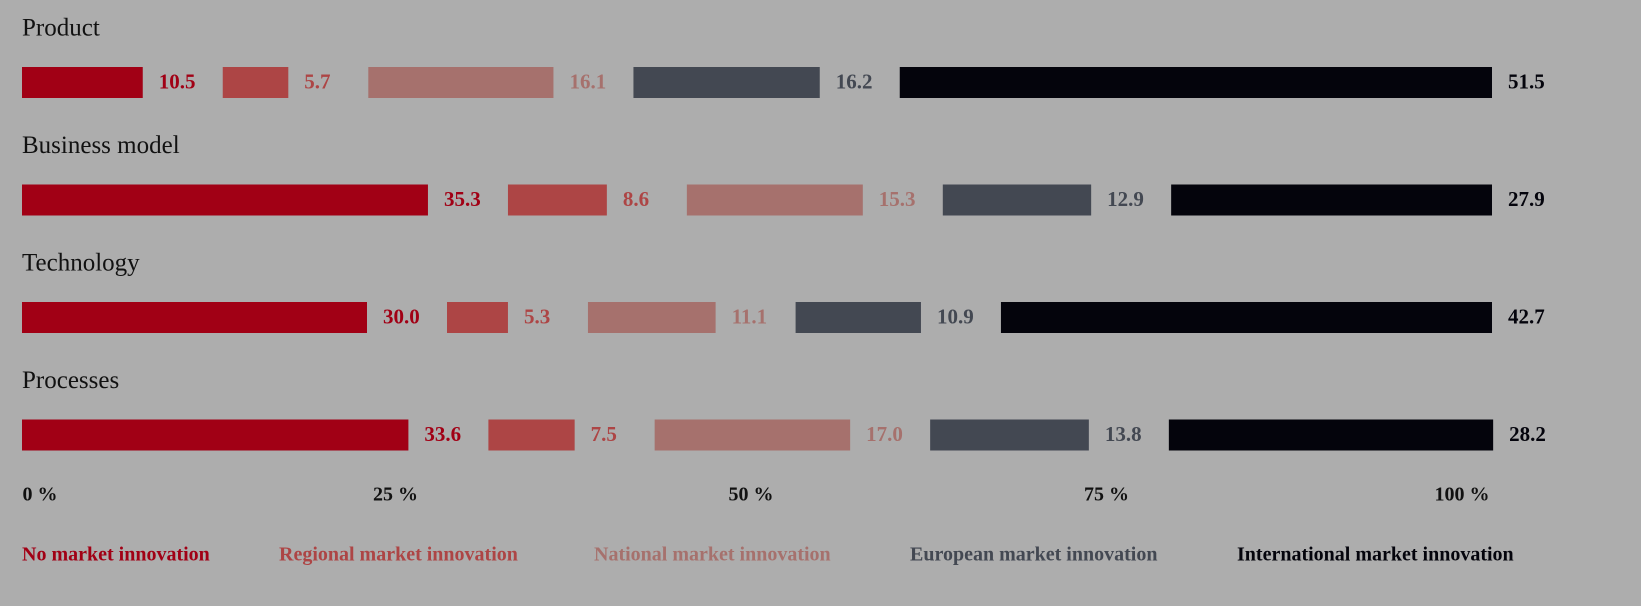 This screenshot has height=606, width=1641. Describe the element at coordinates (955, 316) in the screenshot. I see `value-label: 10.9` at that location.